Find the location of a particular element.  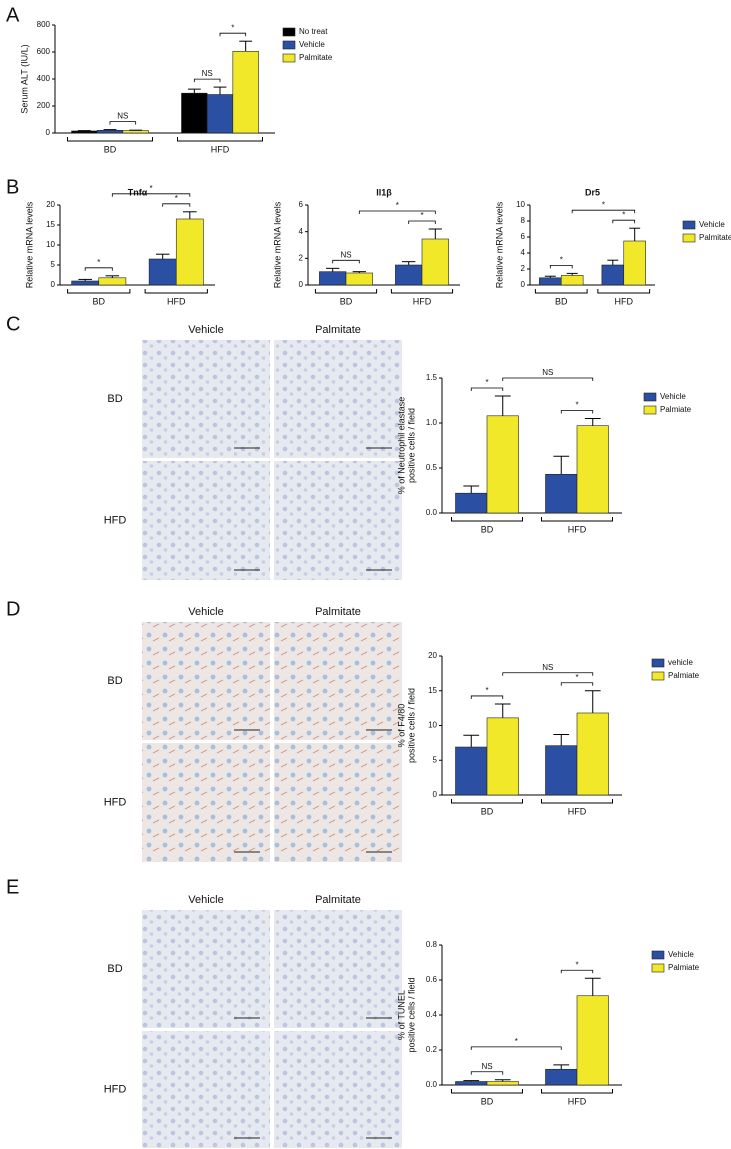

panel-letter: C is located at coordinates (13, 324).